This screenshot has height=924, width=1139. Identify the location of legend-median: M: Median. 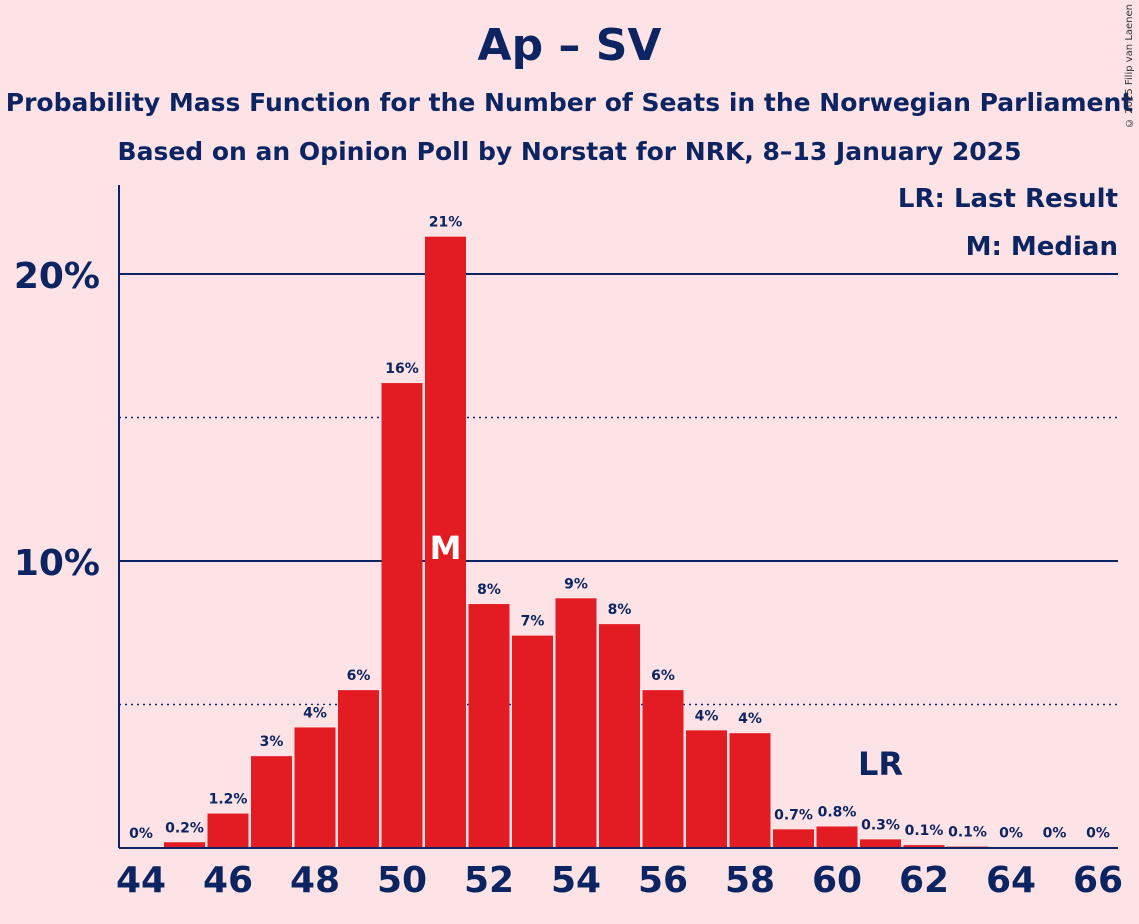
(1041, 247).